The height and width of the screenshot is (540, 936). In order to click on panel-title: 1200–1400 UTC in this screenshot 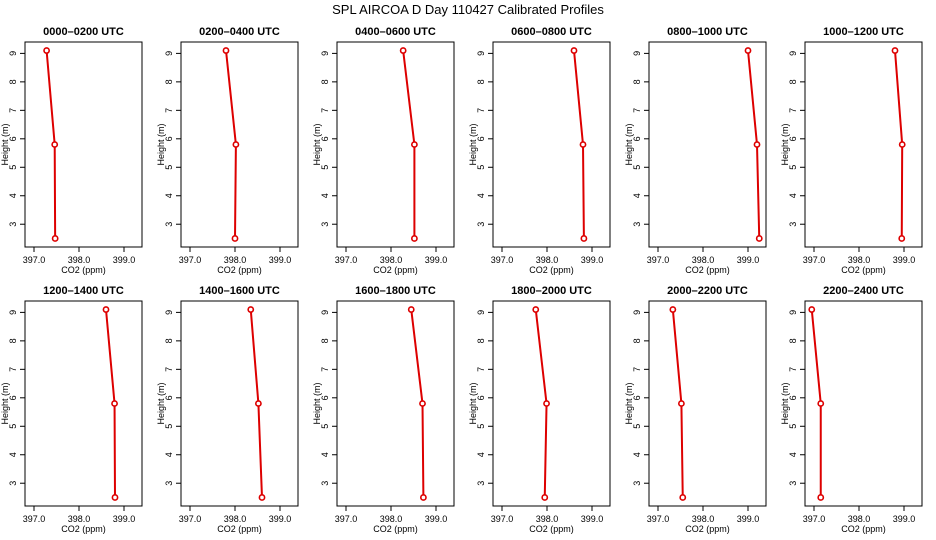, I will do `click(83, 291)`.